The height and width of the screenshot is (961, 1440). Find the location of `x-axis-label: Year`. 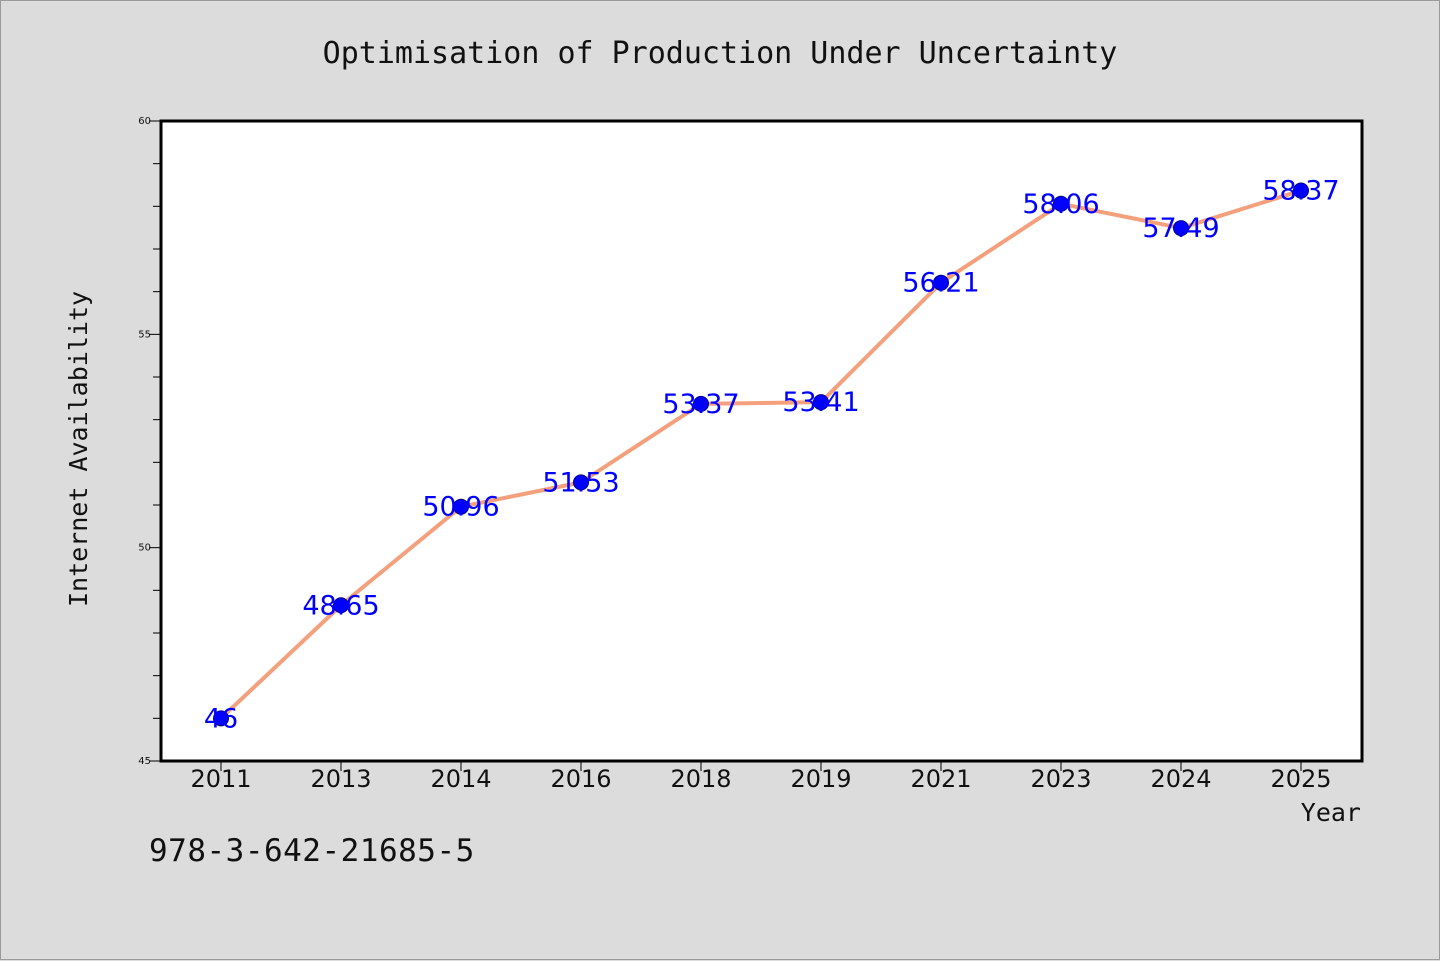

x-axis-label: Year is located at coordinates (1331, 812).